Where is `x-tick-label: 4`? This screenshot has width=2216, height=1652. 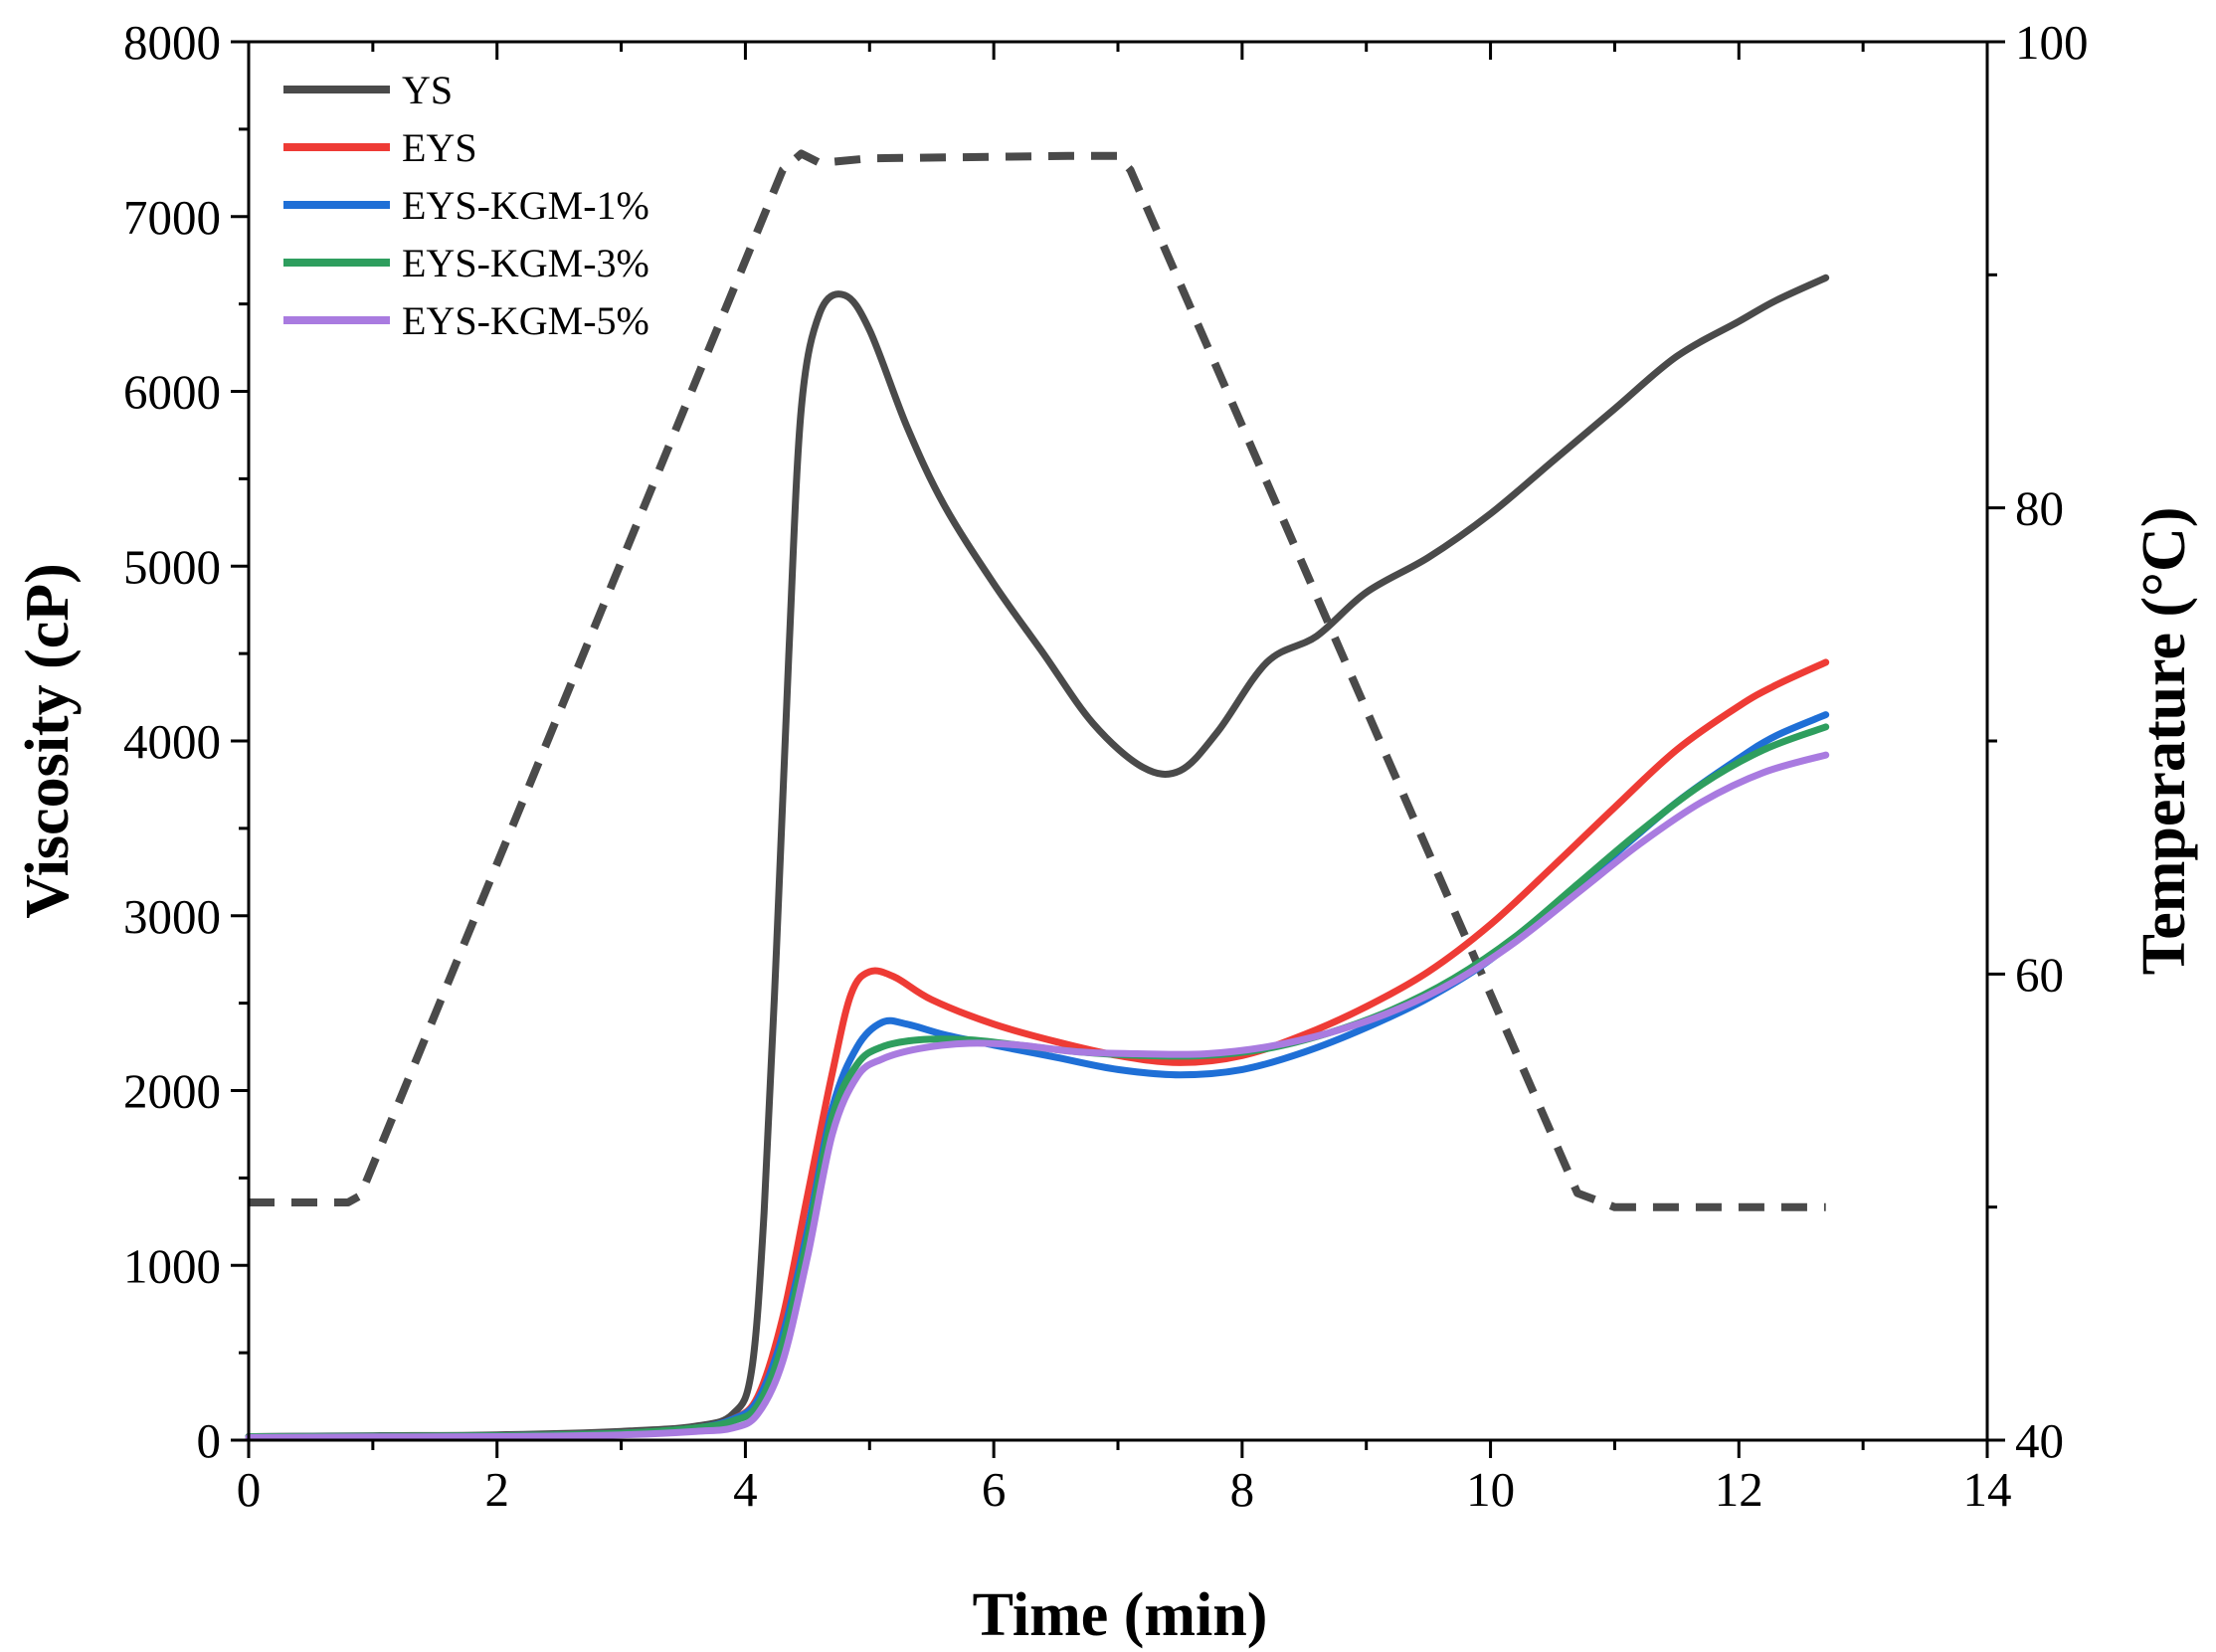
x-tick-label: 4 is located at coordinates (746, 1489).